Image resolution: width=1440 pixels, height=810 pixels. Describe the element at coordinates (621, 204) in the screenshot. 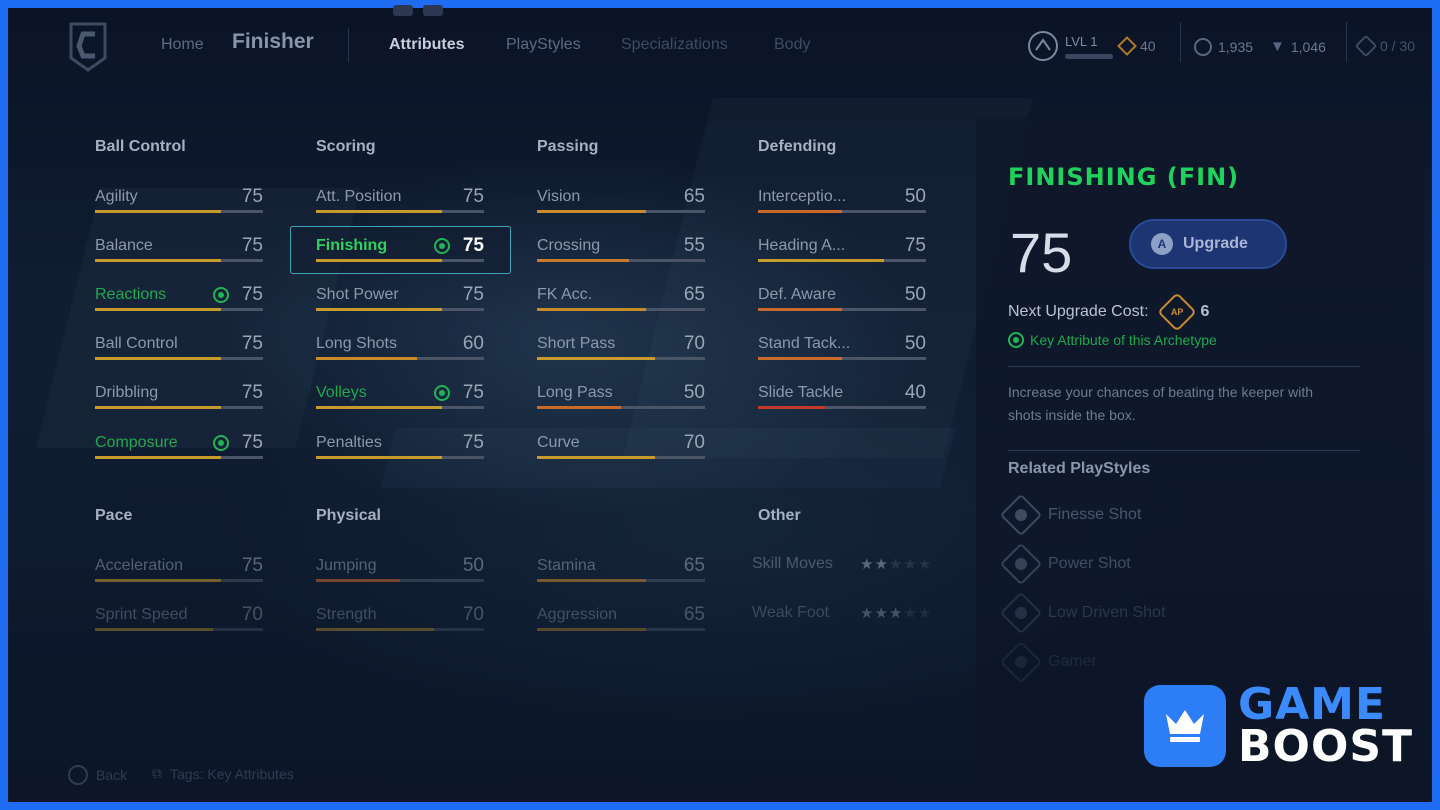

I see `attribute-vision: Vision 65` at that location.